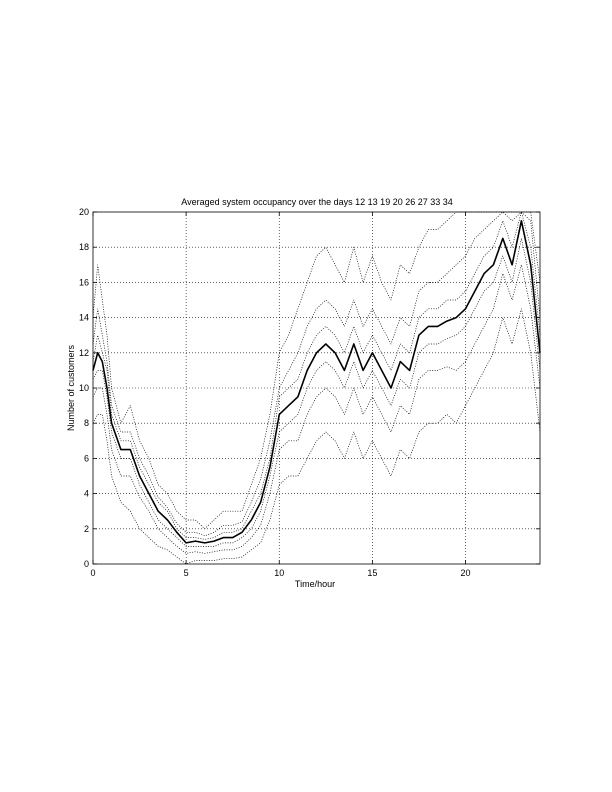 The image size is (612, 792). I want to click on y-tick-label: 18, so click(84, 247).